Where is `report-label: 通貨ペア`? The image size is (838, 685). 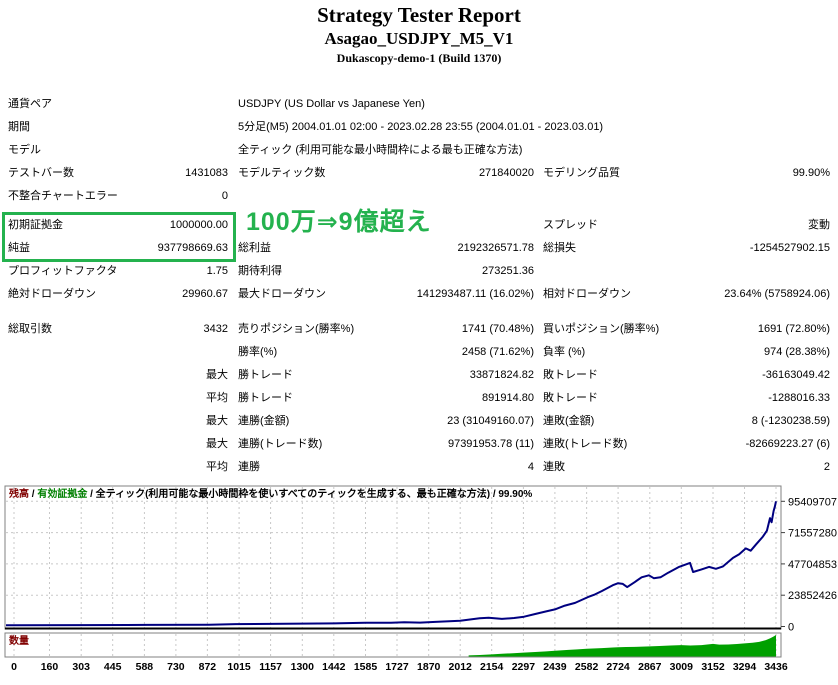
report-label: 通貨ペア is located at coordinates (30, 104).